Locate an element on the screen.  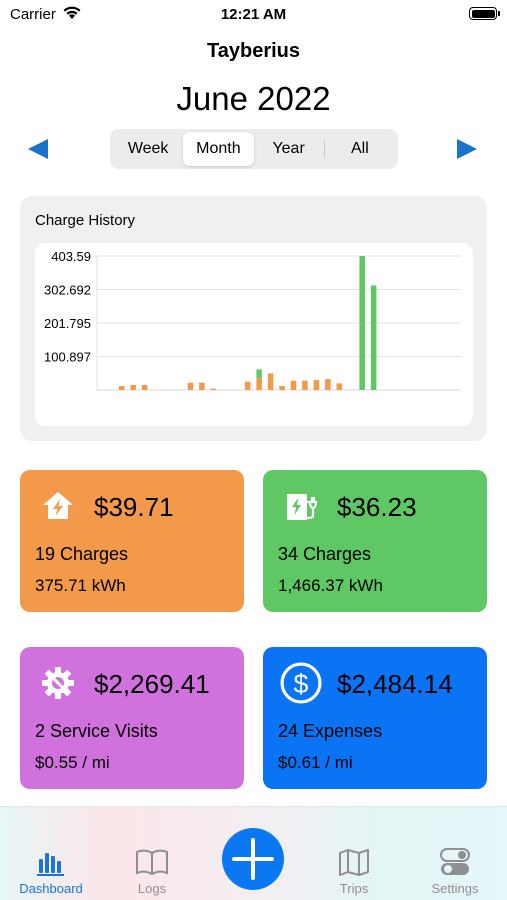
tab-logs: Logs is located at coordinates (152, 871).